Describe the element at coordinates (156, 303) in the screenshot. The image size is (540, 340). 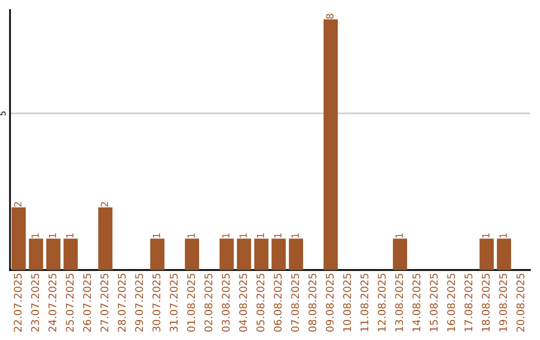
I see `x-tick-label: 30.07.2025` at that location.